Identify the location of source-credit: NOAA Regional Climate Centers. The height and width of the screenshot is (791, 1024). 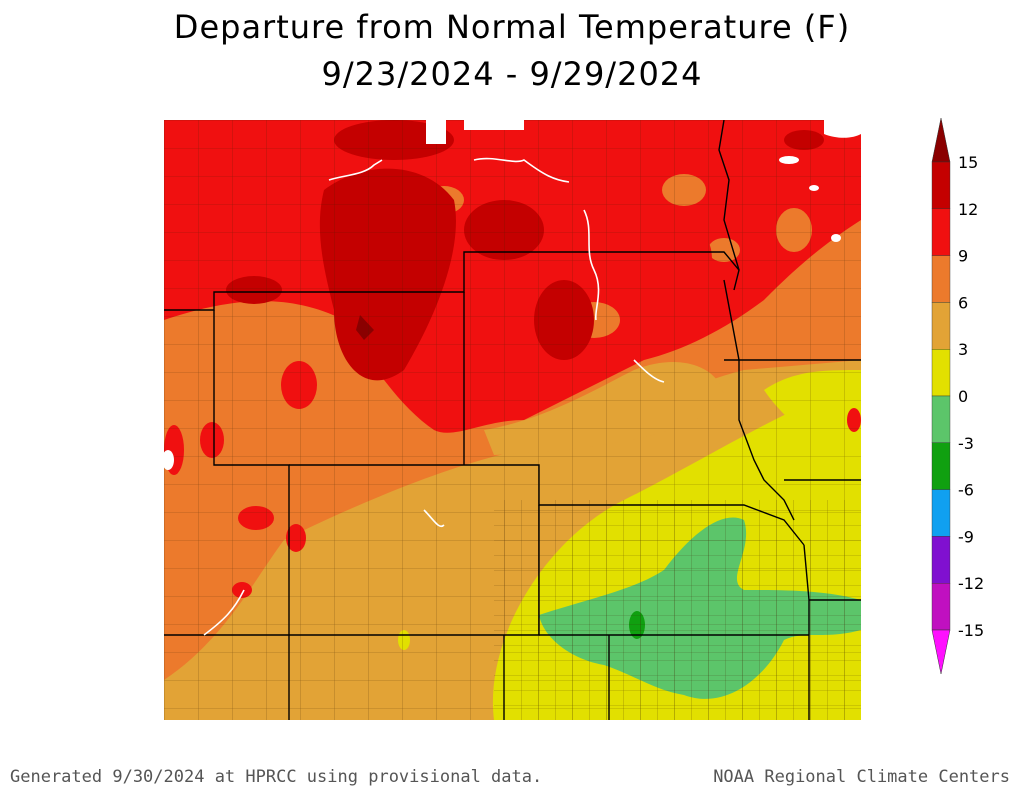
(861, 777).